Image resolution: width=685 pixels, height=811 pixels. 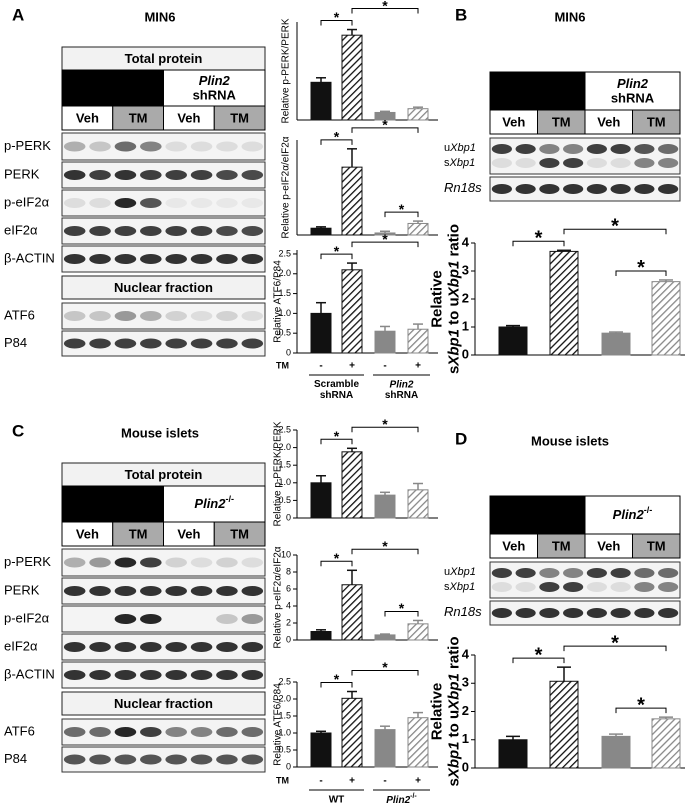 What do you see at coordinates (462, 148) in the screenshot?
I see `blot-label-part: Xbp1` at bounding box center [462, 148].